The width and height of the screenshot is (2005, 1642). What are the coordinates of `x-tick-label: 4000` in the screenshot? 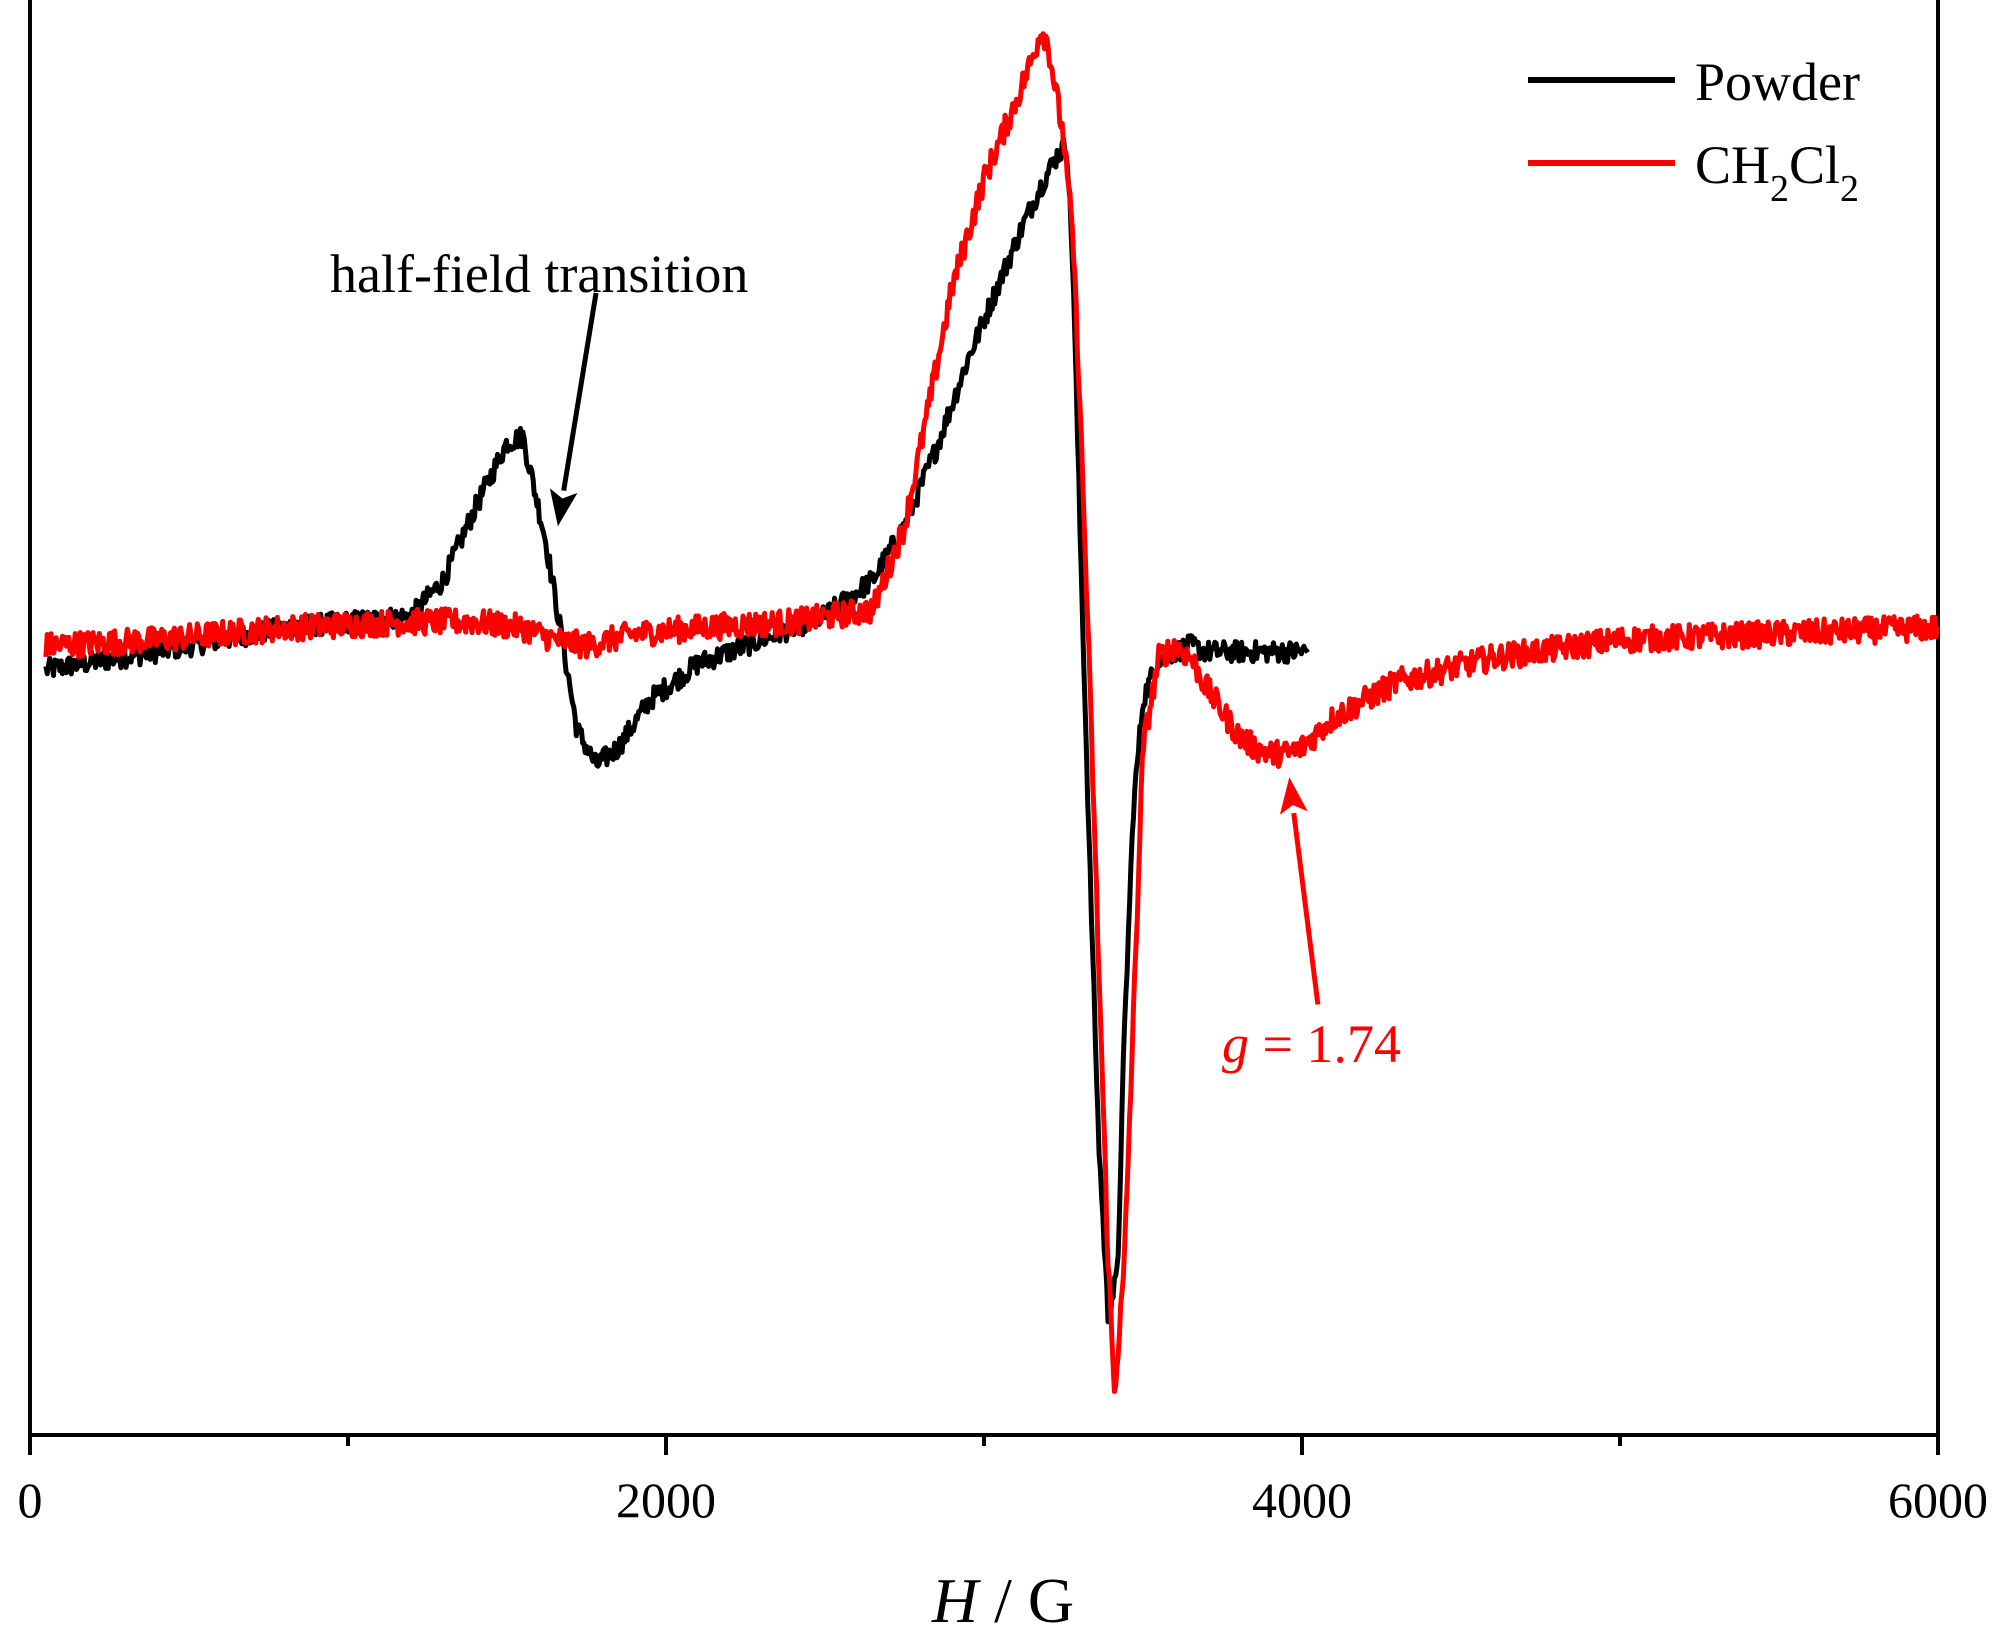 It's located at (1302, 1500).